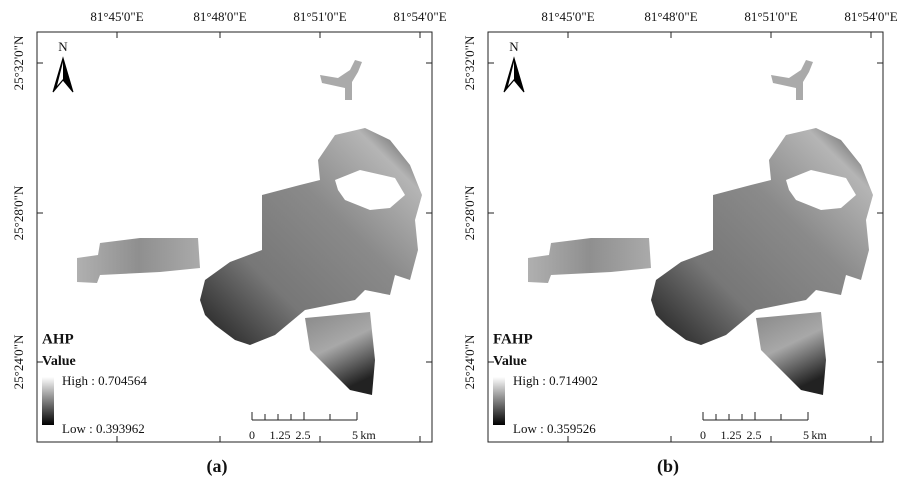 The image size is (904, 485). Describe the element at coordinates (555, 380) in the screenshot. I see `legend-high: High : 0.714902` at that location.